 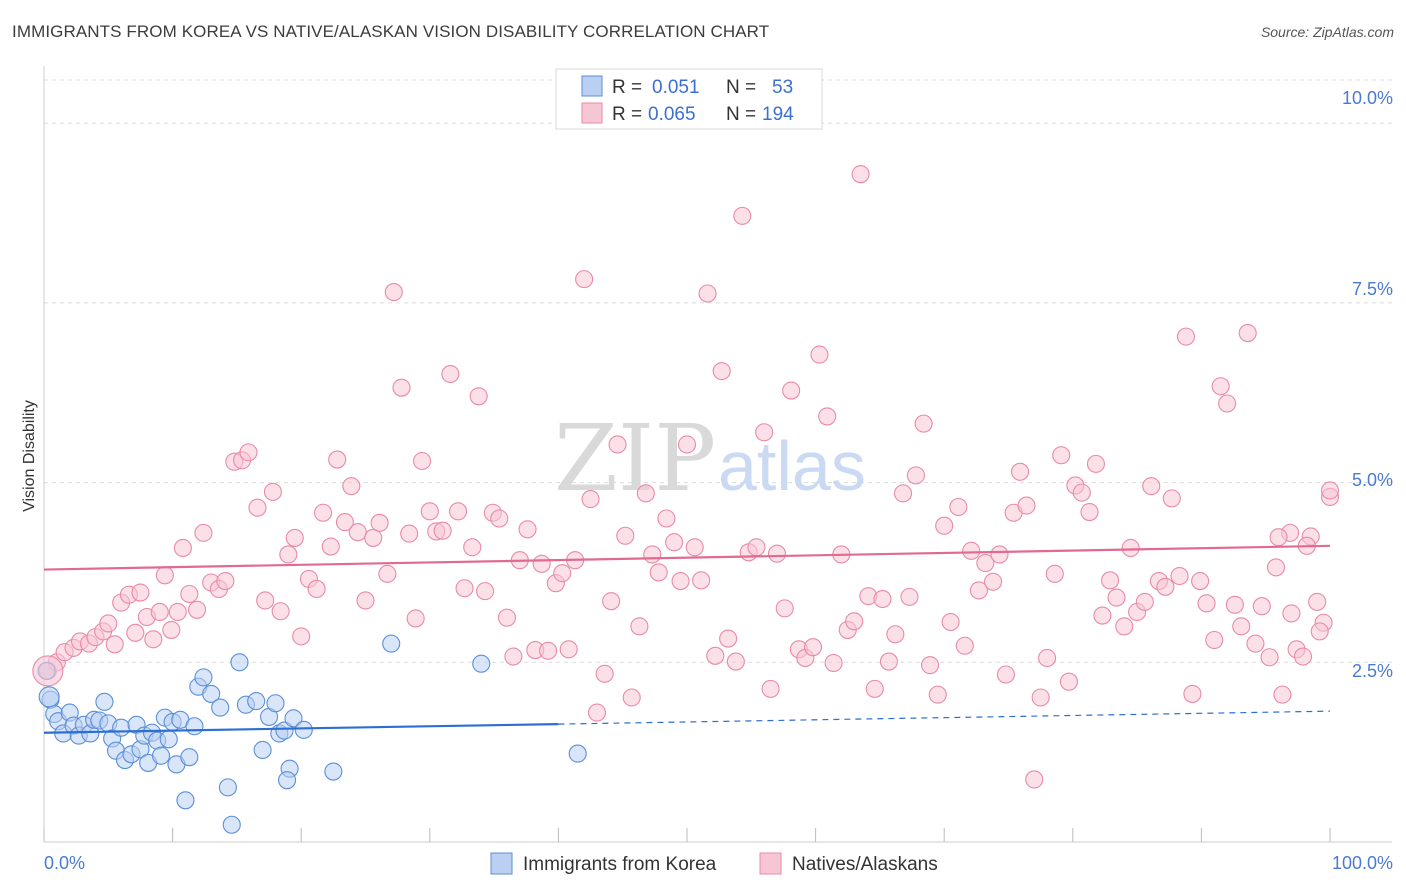 What do you see at coordinates (687, 557) in the screenshot?
I see `native-trend-line` at bounding box center [687, 557].